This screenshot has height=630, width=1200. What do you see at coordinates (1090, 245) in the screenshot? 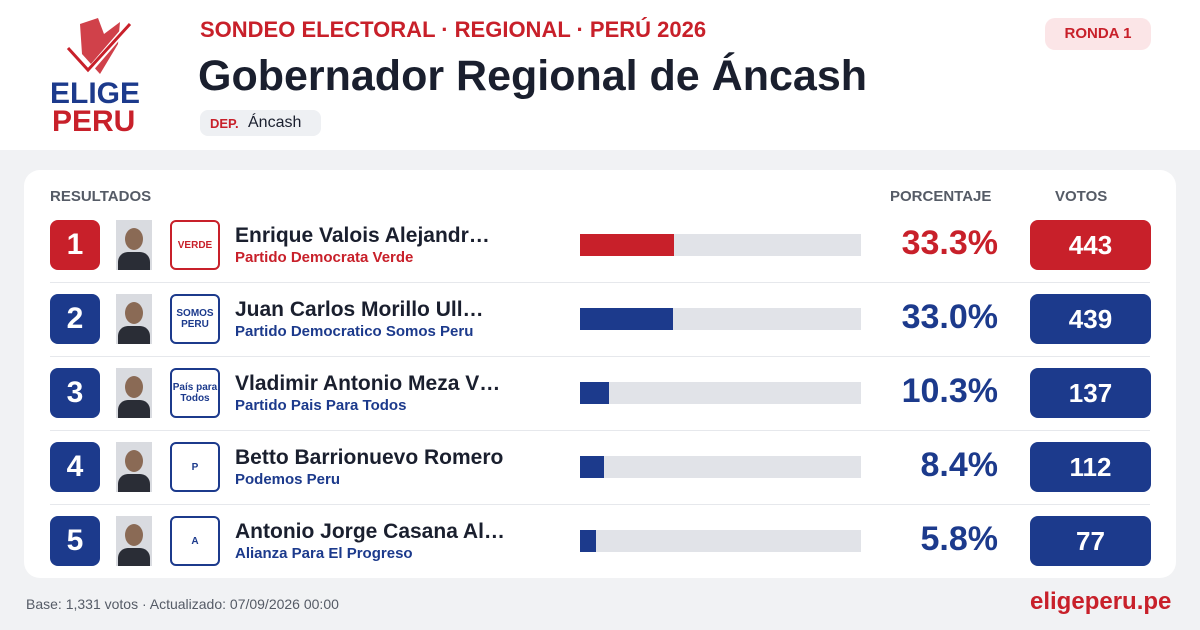
I see `votes-badge: 443` at bounding box center [1090, 245].